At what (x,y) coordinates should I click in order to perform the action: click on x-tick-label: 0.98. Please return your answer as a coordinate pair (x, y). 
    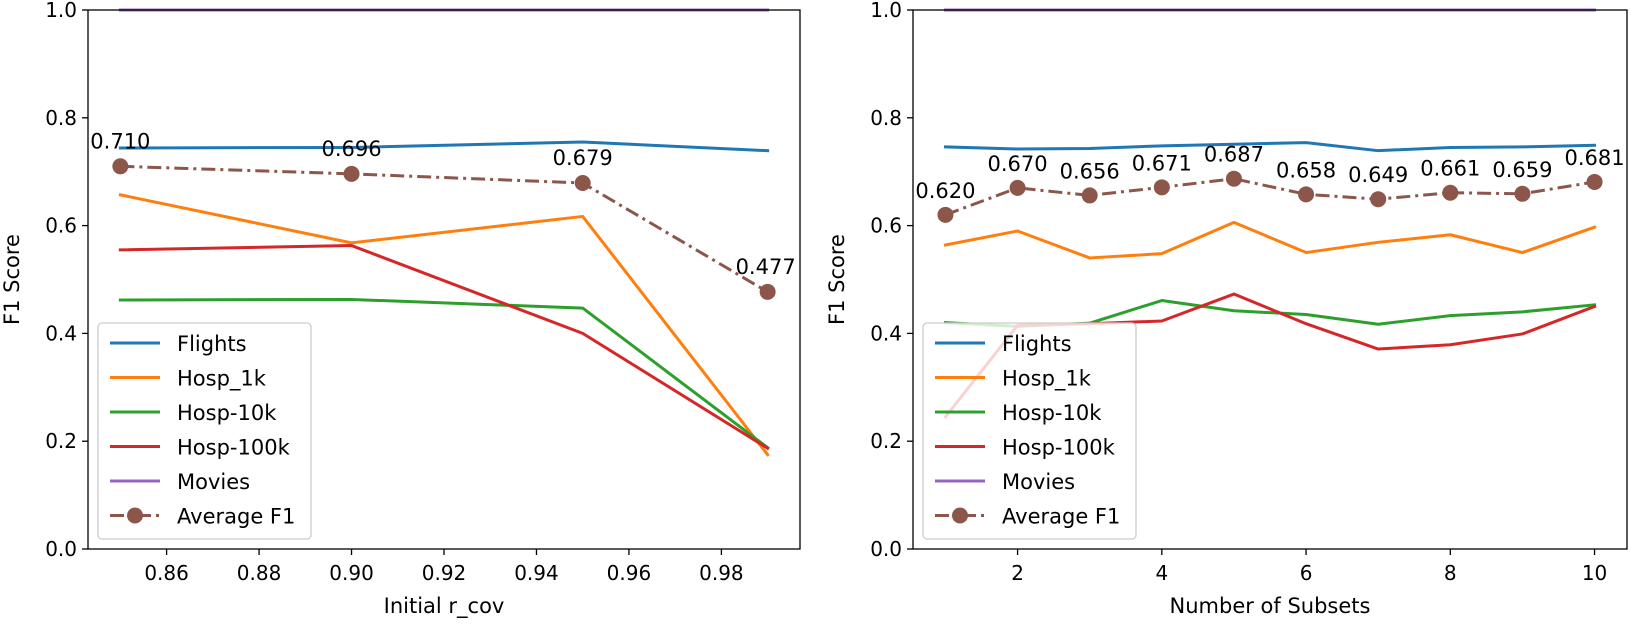
    Looking at the image, I should click on (721, 573).